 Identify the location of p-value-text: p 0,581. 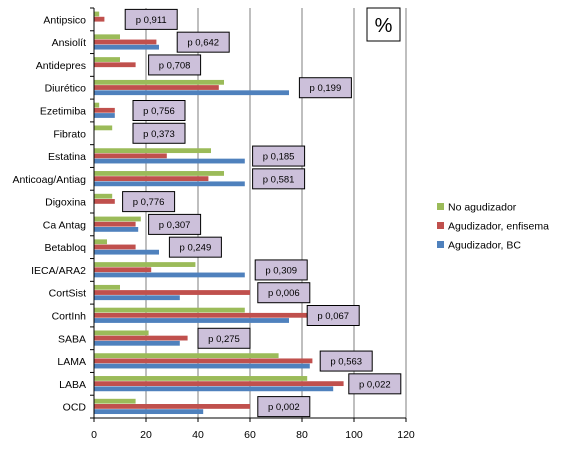
(279, 179).